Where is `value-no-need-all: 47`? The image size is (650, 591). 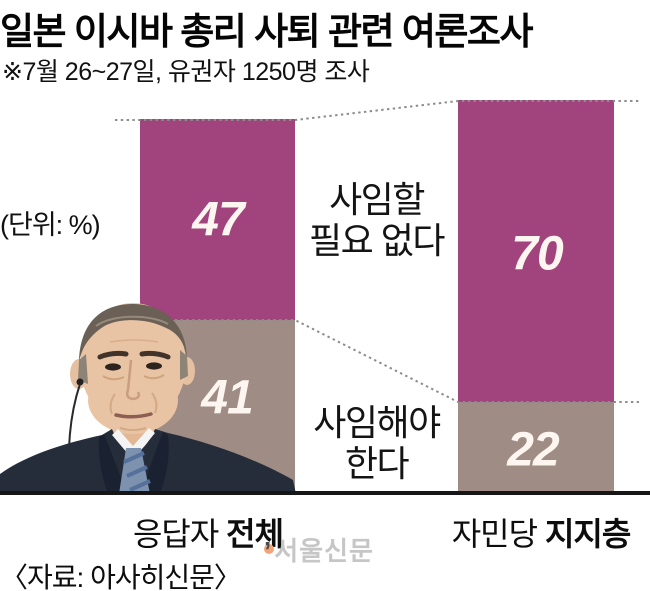 value-no-need-all: 47 is located at coordinates (218, 220).